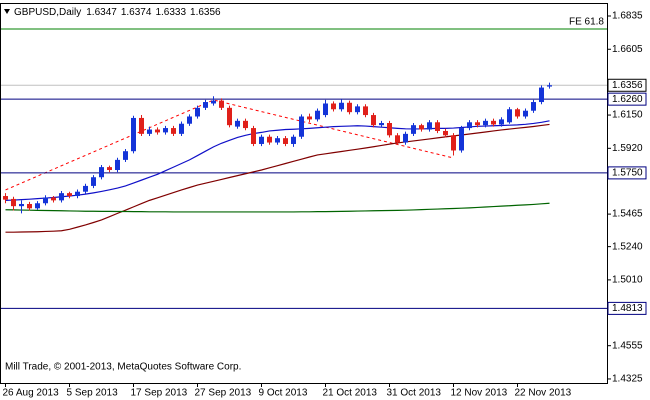 This screenshot has height=400, width=650. I want to click on x-tick-label: 21 Oct 2013, so click(350, 393).